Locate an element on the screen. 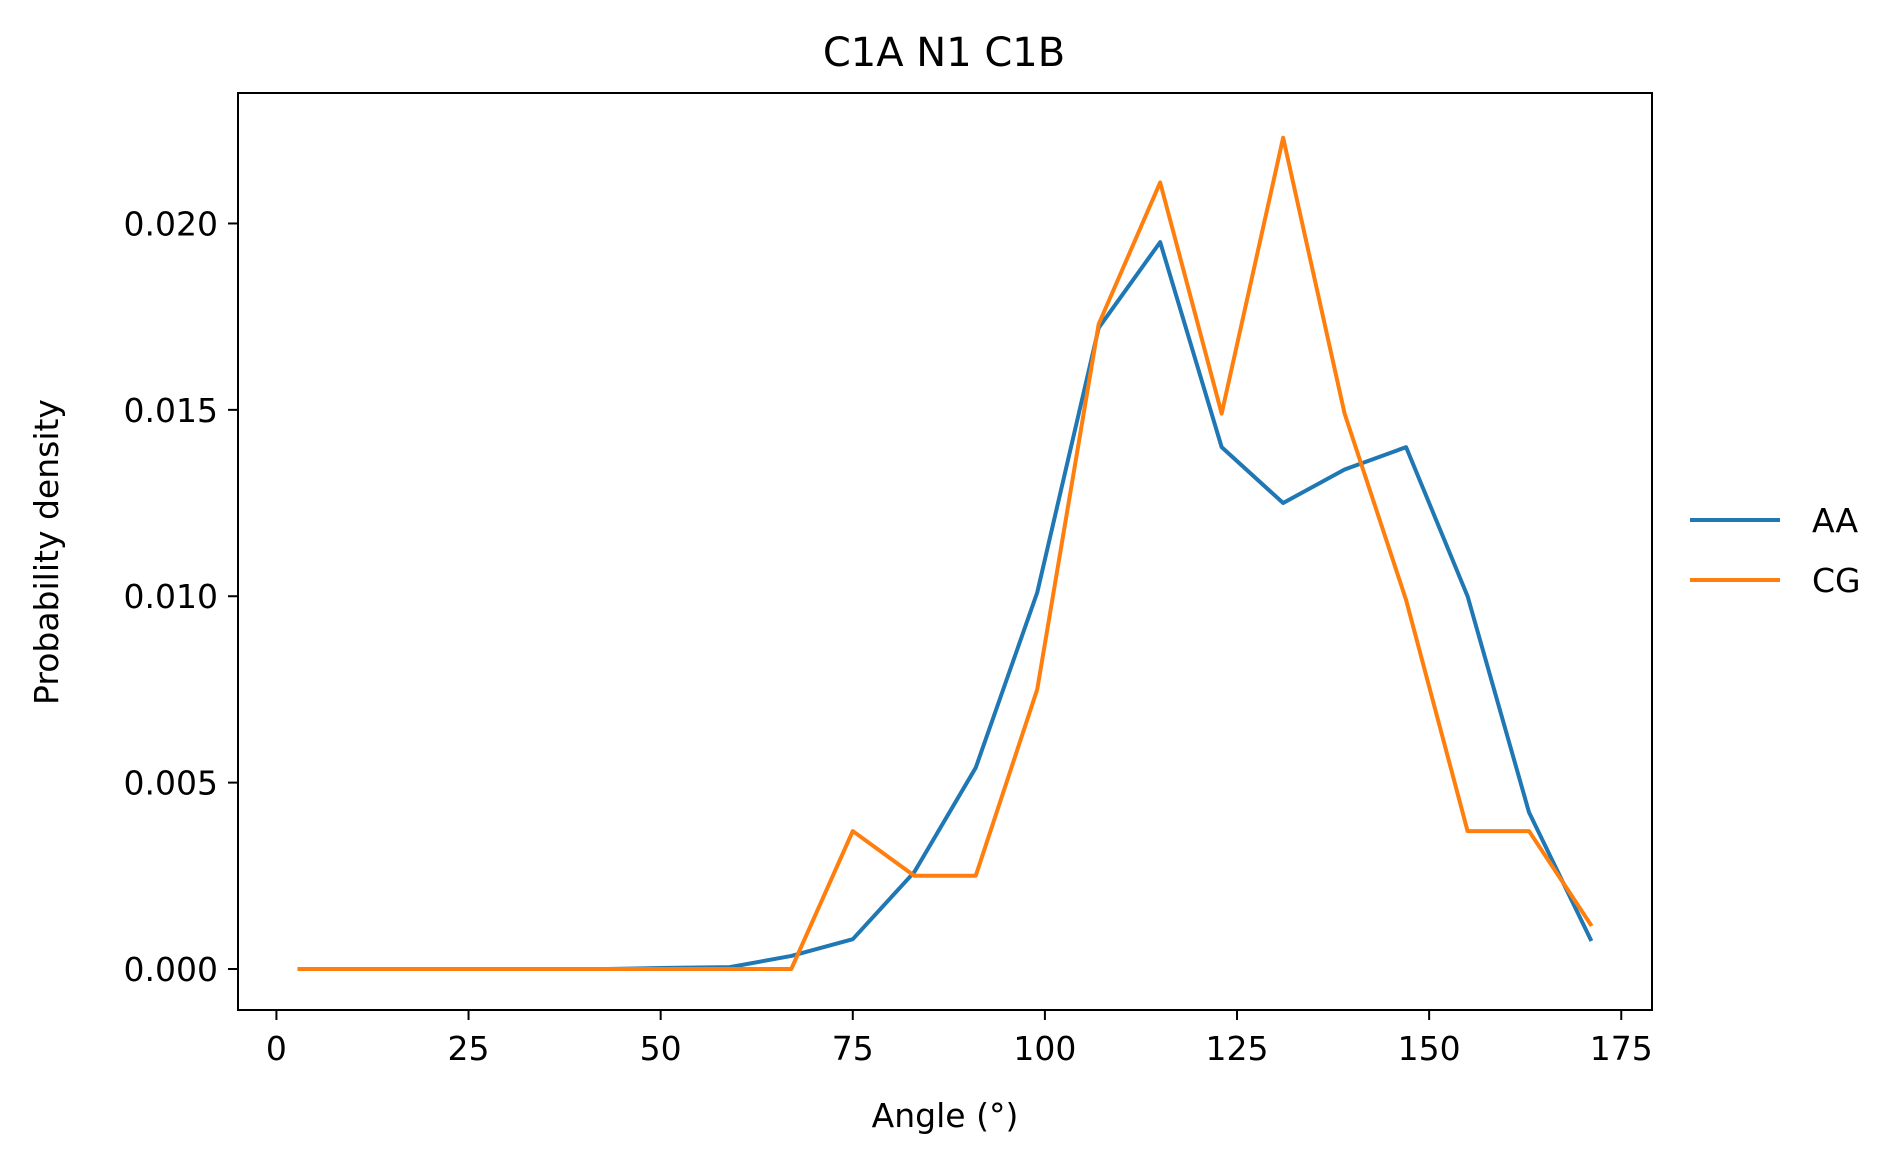  x-axis: 0 25 50 75 100 125 150 175 is located at coordinates (959, 1039).